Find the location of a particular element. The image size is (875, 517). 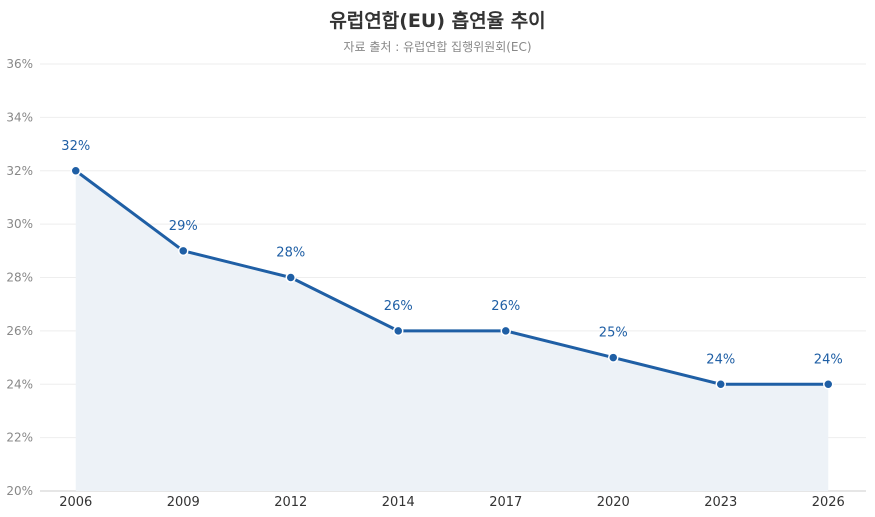

x-tick-label: 2006 is located at coordinates (75, 502).